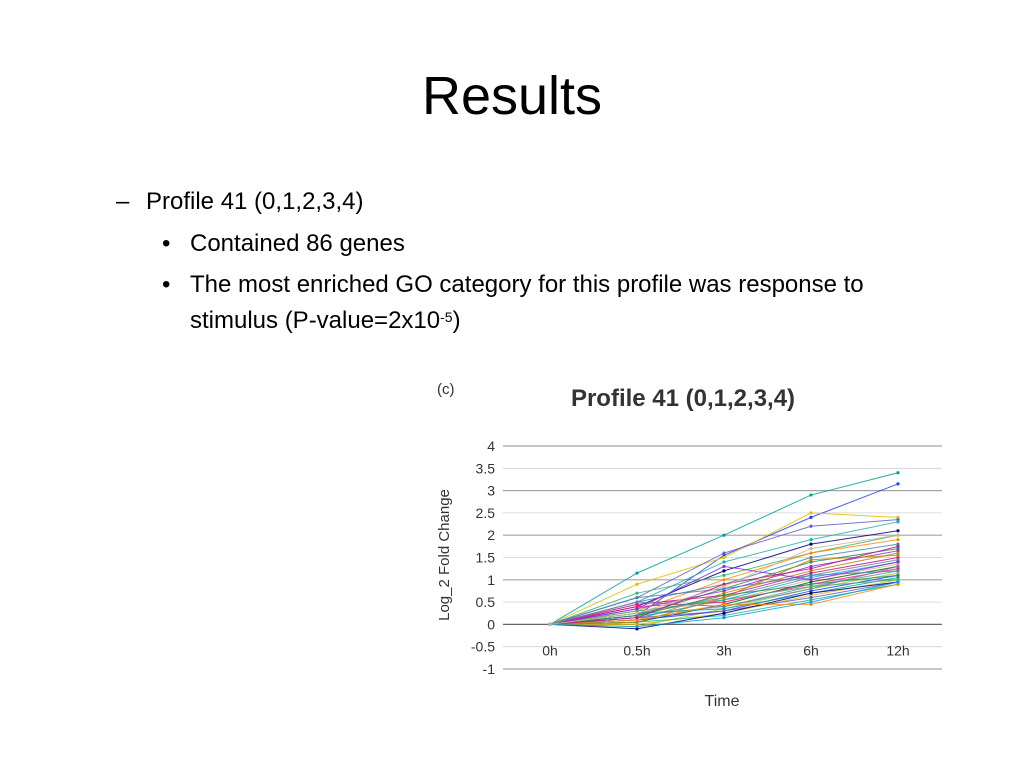  Describe the element at coordinates (636, 650) in the screenshot. I see `x-tick-label: 0.5h` at that location.